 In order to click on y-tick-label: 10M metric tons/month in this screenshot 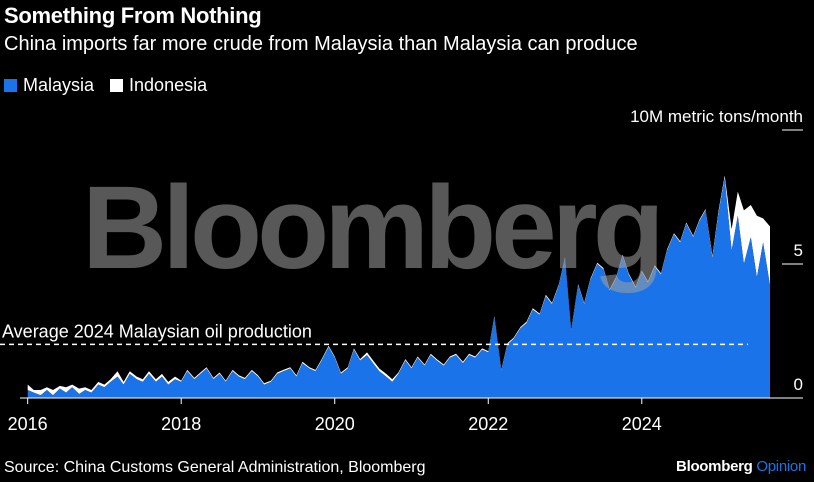, I will do `click(716, 116)`.